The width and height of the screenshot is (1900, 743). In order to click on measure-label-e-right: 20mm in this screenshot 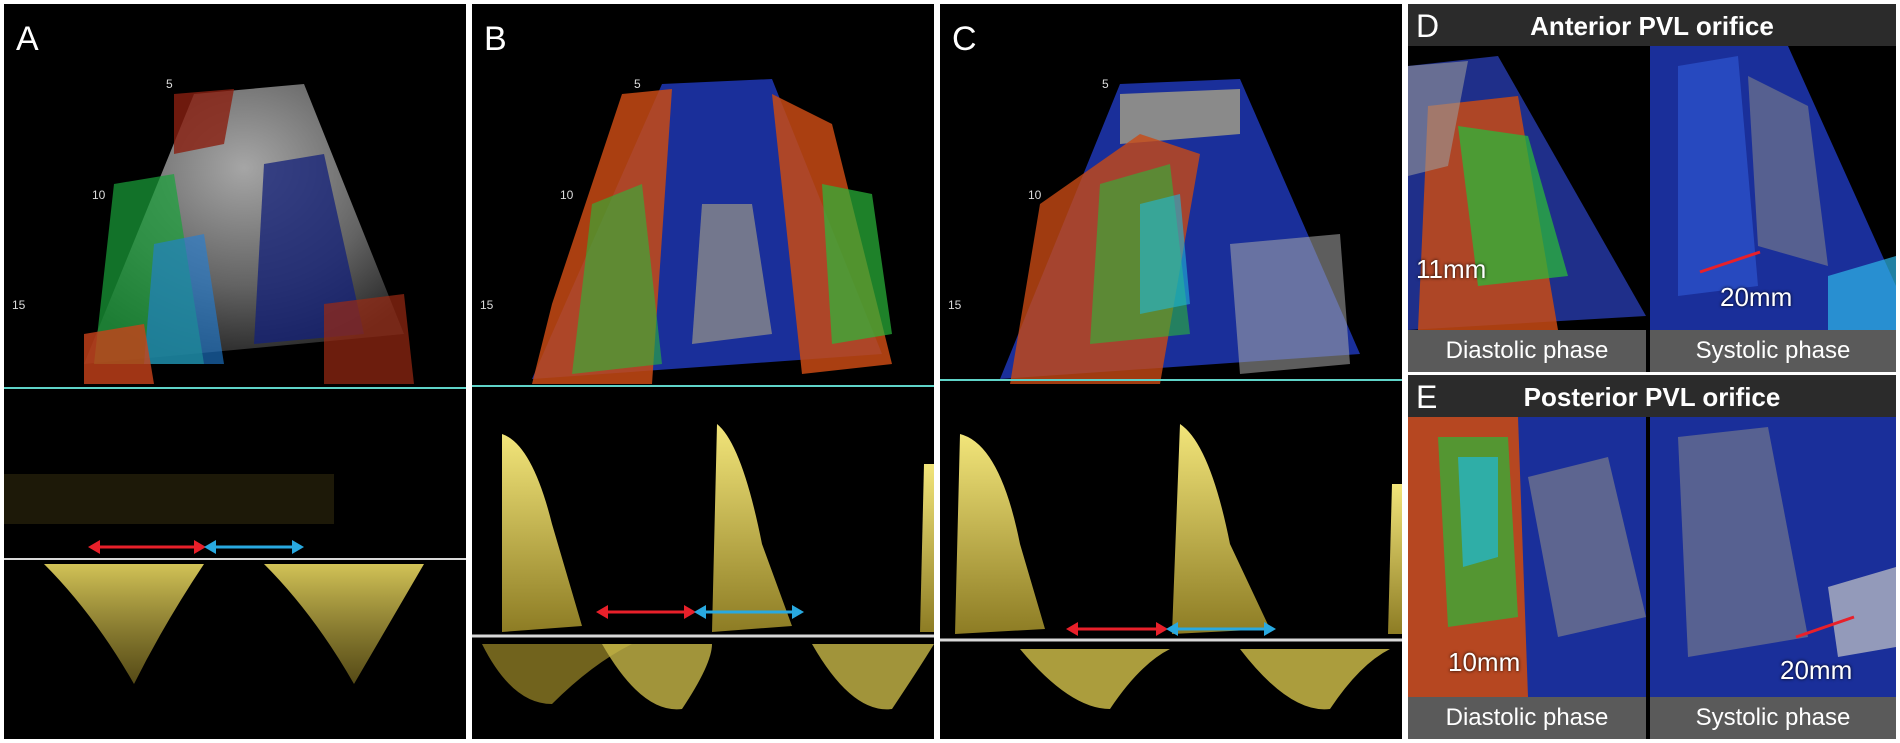, I will do `click(1816, 670)`.